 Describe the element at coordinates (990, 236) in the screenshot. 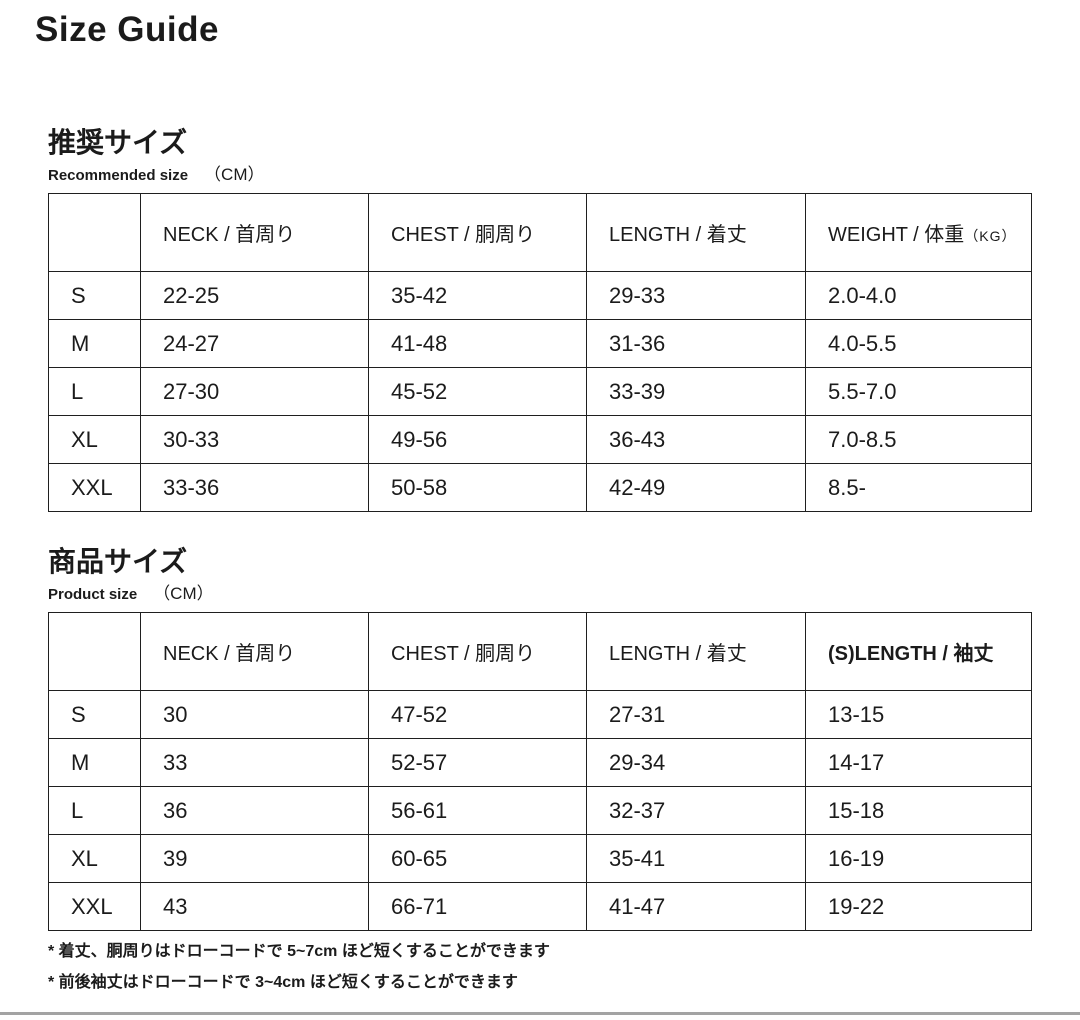

I see `column-header-weight-unit: （KG）` at that location.